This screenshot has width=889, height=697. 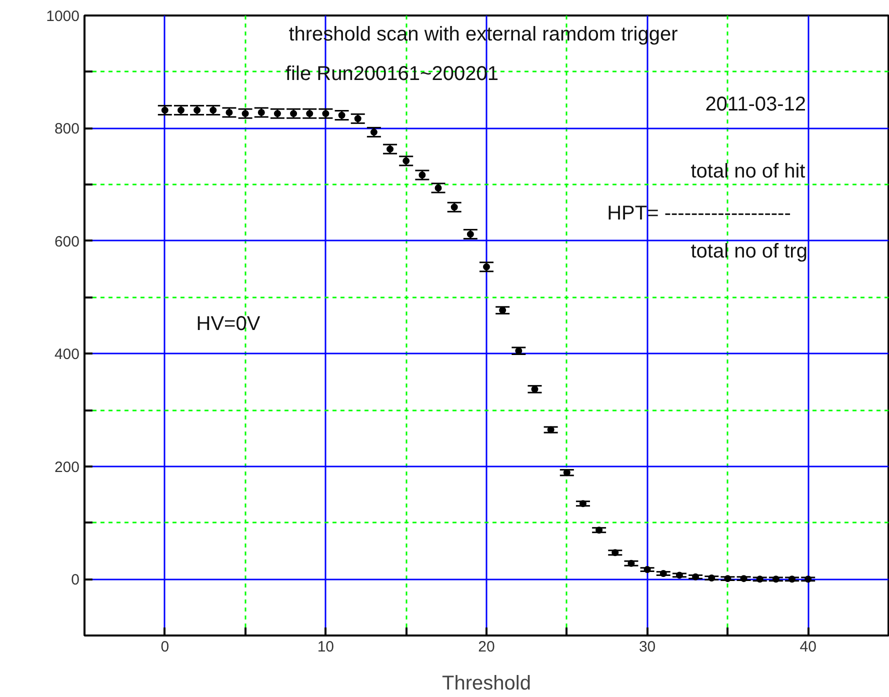 What do you see at coordinates (647, 647) in the screenshot?
I see `x-tick-label: 30` at bounding box center [647, 647].